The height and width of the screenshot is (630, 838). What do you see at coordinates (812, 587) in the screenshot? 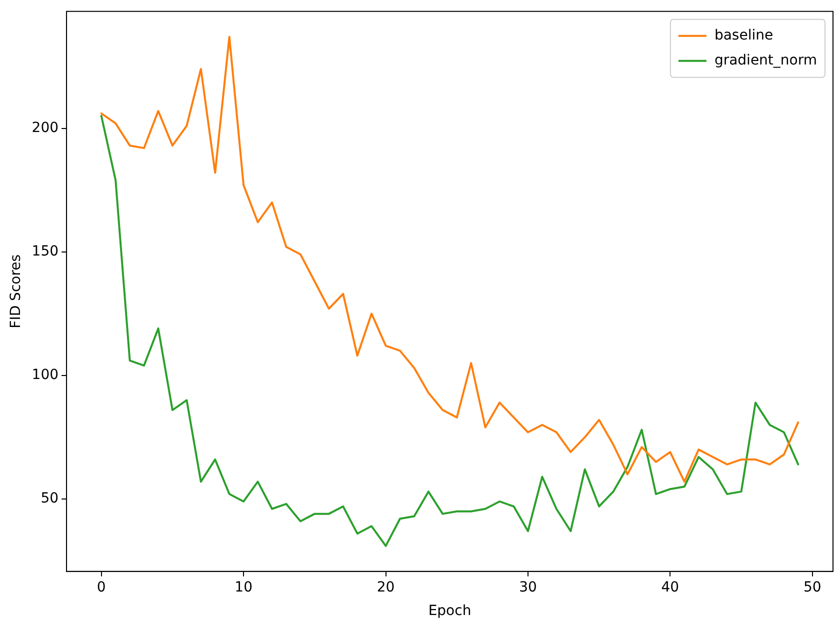
I see `x-tick-label: 50` at bounding box center [812, 587].